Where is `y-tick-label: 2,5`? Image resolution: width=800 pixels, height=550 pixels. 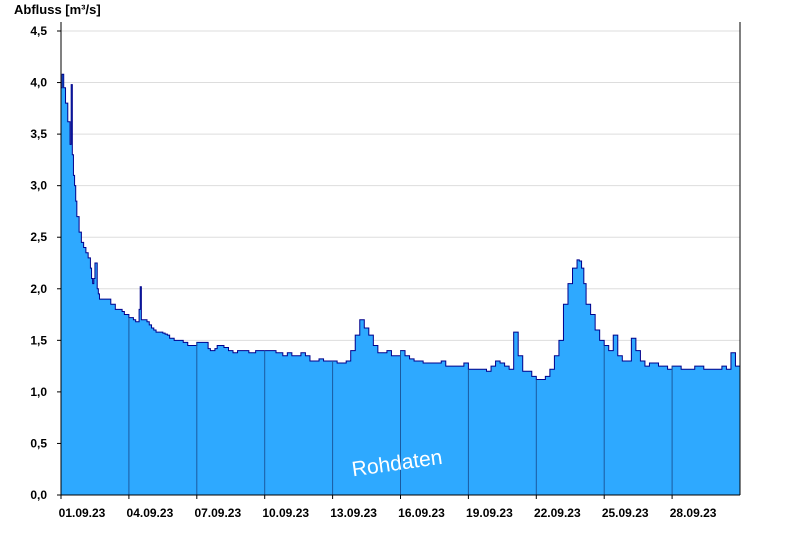 y-tick-label: 2,5 is located at coordinates (38, 237).